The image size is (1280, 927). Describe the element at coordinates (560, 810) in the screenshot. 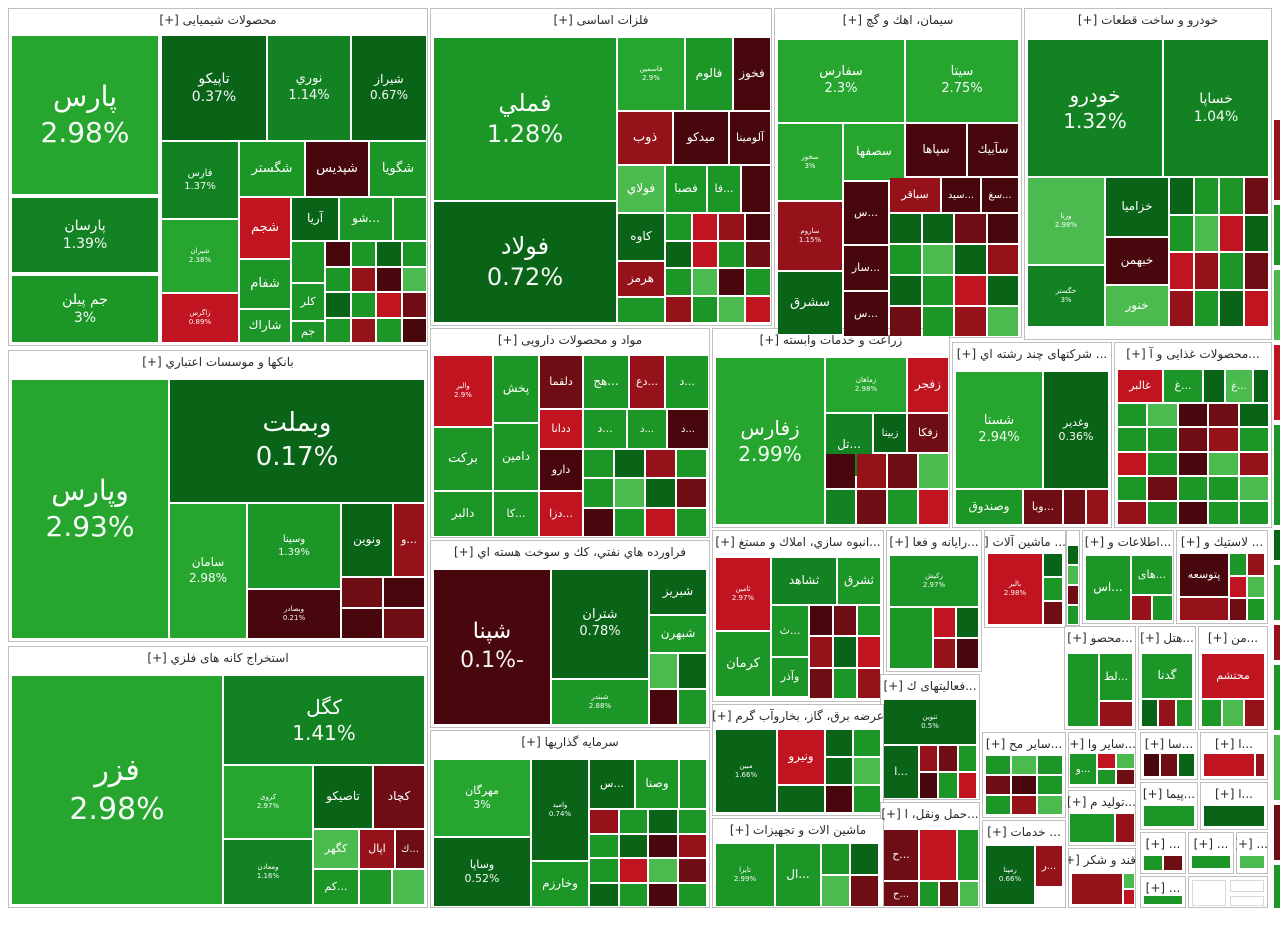

I see `stock-tile: وامید 0.74%` at that location.